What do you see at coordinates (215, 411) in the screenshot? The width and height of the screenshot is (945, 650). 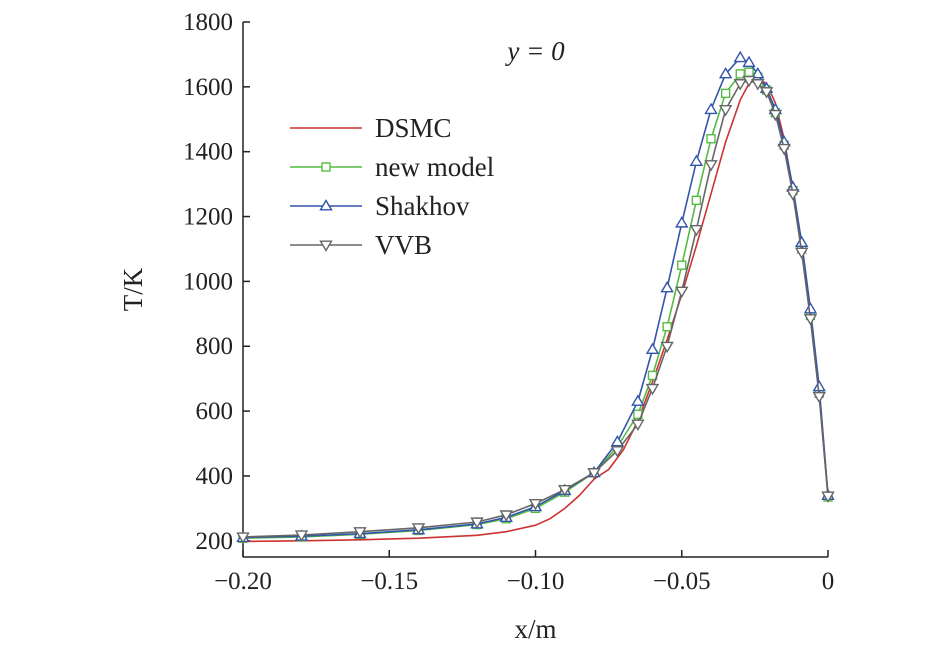 I see `y-tick-label: 600` at bounding box center [215, 411].